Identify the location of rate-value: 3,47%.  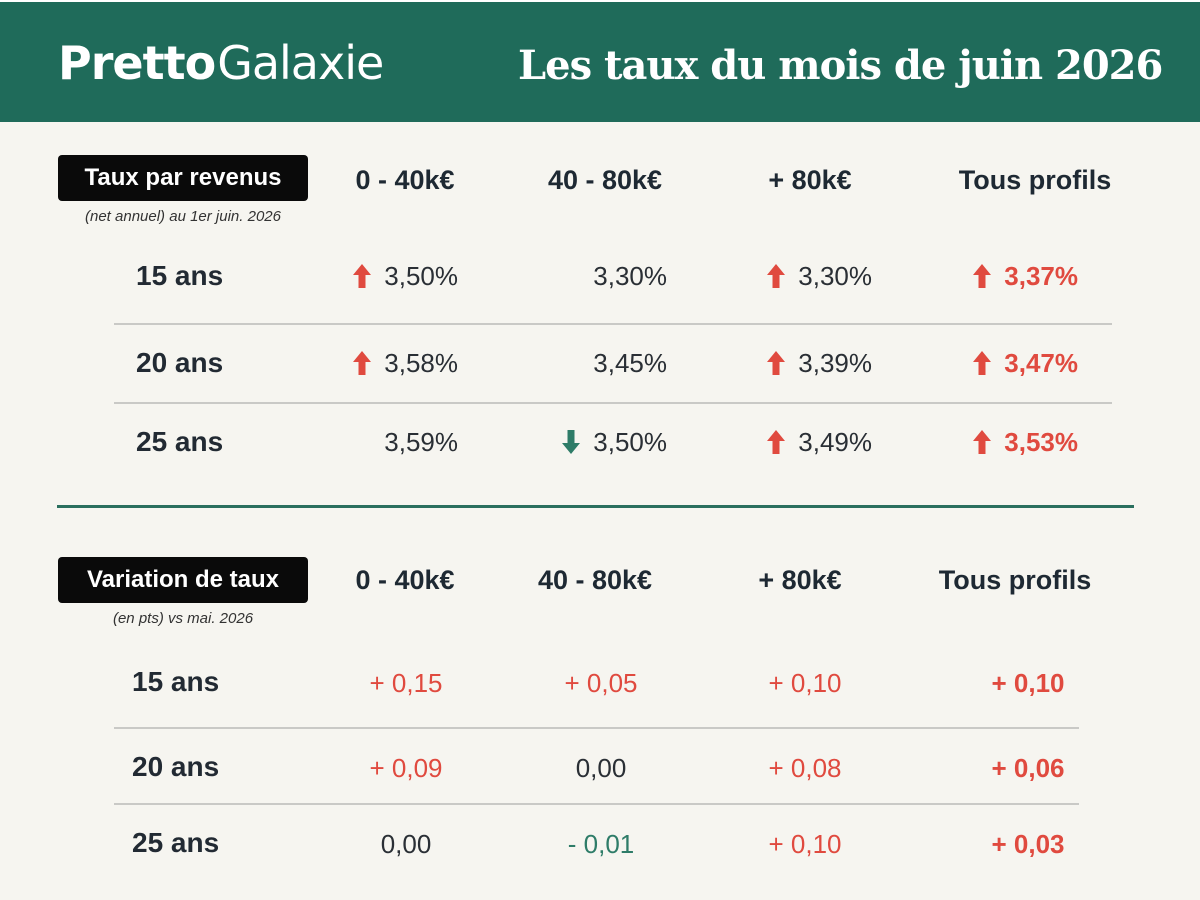
(1041, 363).